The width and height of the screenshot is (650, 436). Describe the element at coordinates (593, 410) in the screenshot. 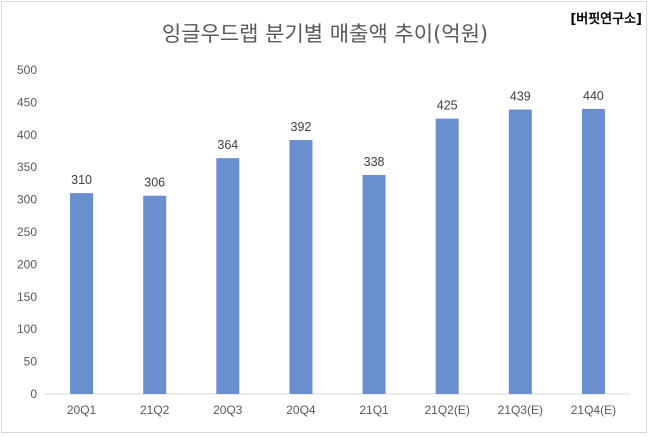

I see `x-tick-label: 21Q4(E)` at that location.